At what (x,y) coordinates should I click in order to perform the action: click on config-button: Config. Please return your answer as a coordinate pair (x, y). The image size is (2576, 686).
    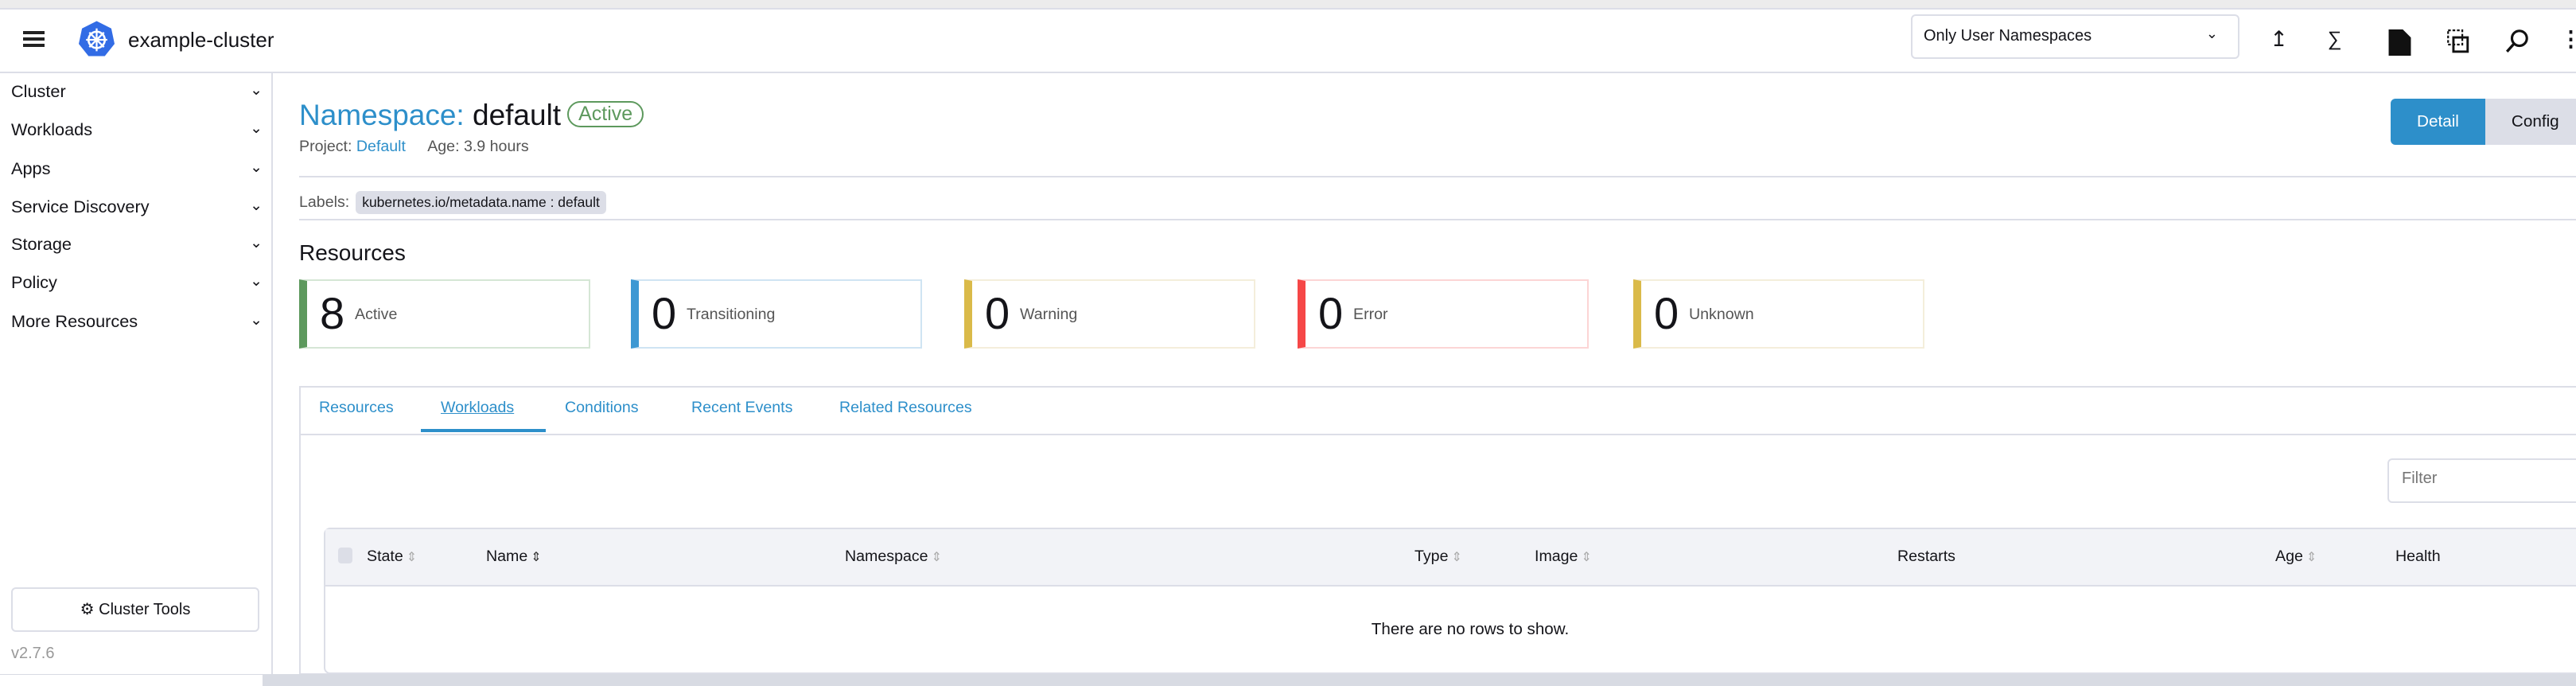
    Looking at the image, I should click on (2531, 122).